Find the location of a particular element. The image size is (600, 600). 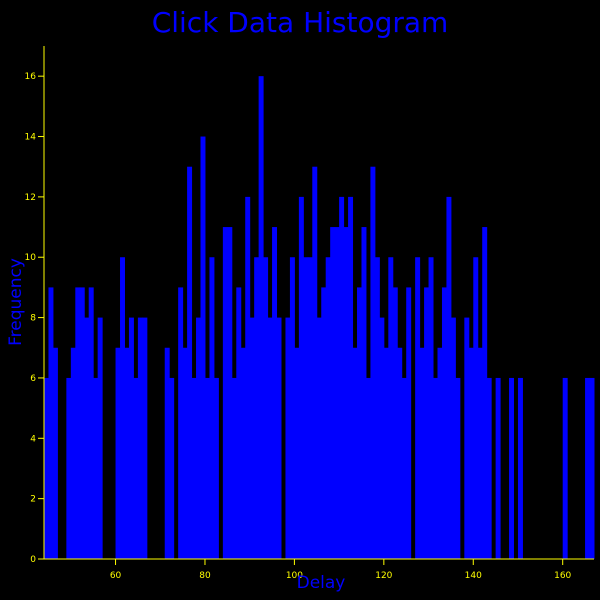

x-axis-label: Delay is located at coordinates (321, 583).